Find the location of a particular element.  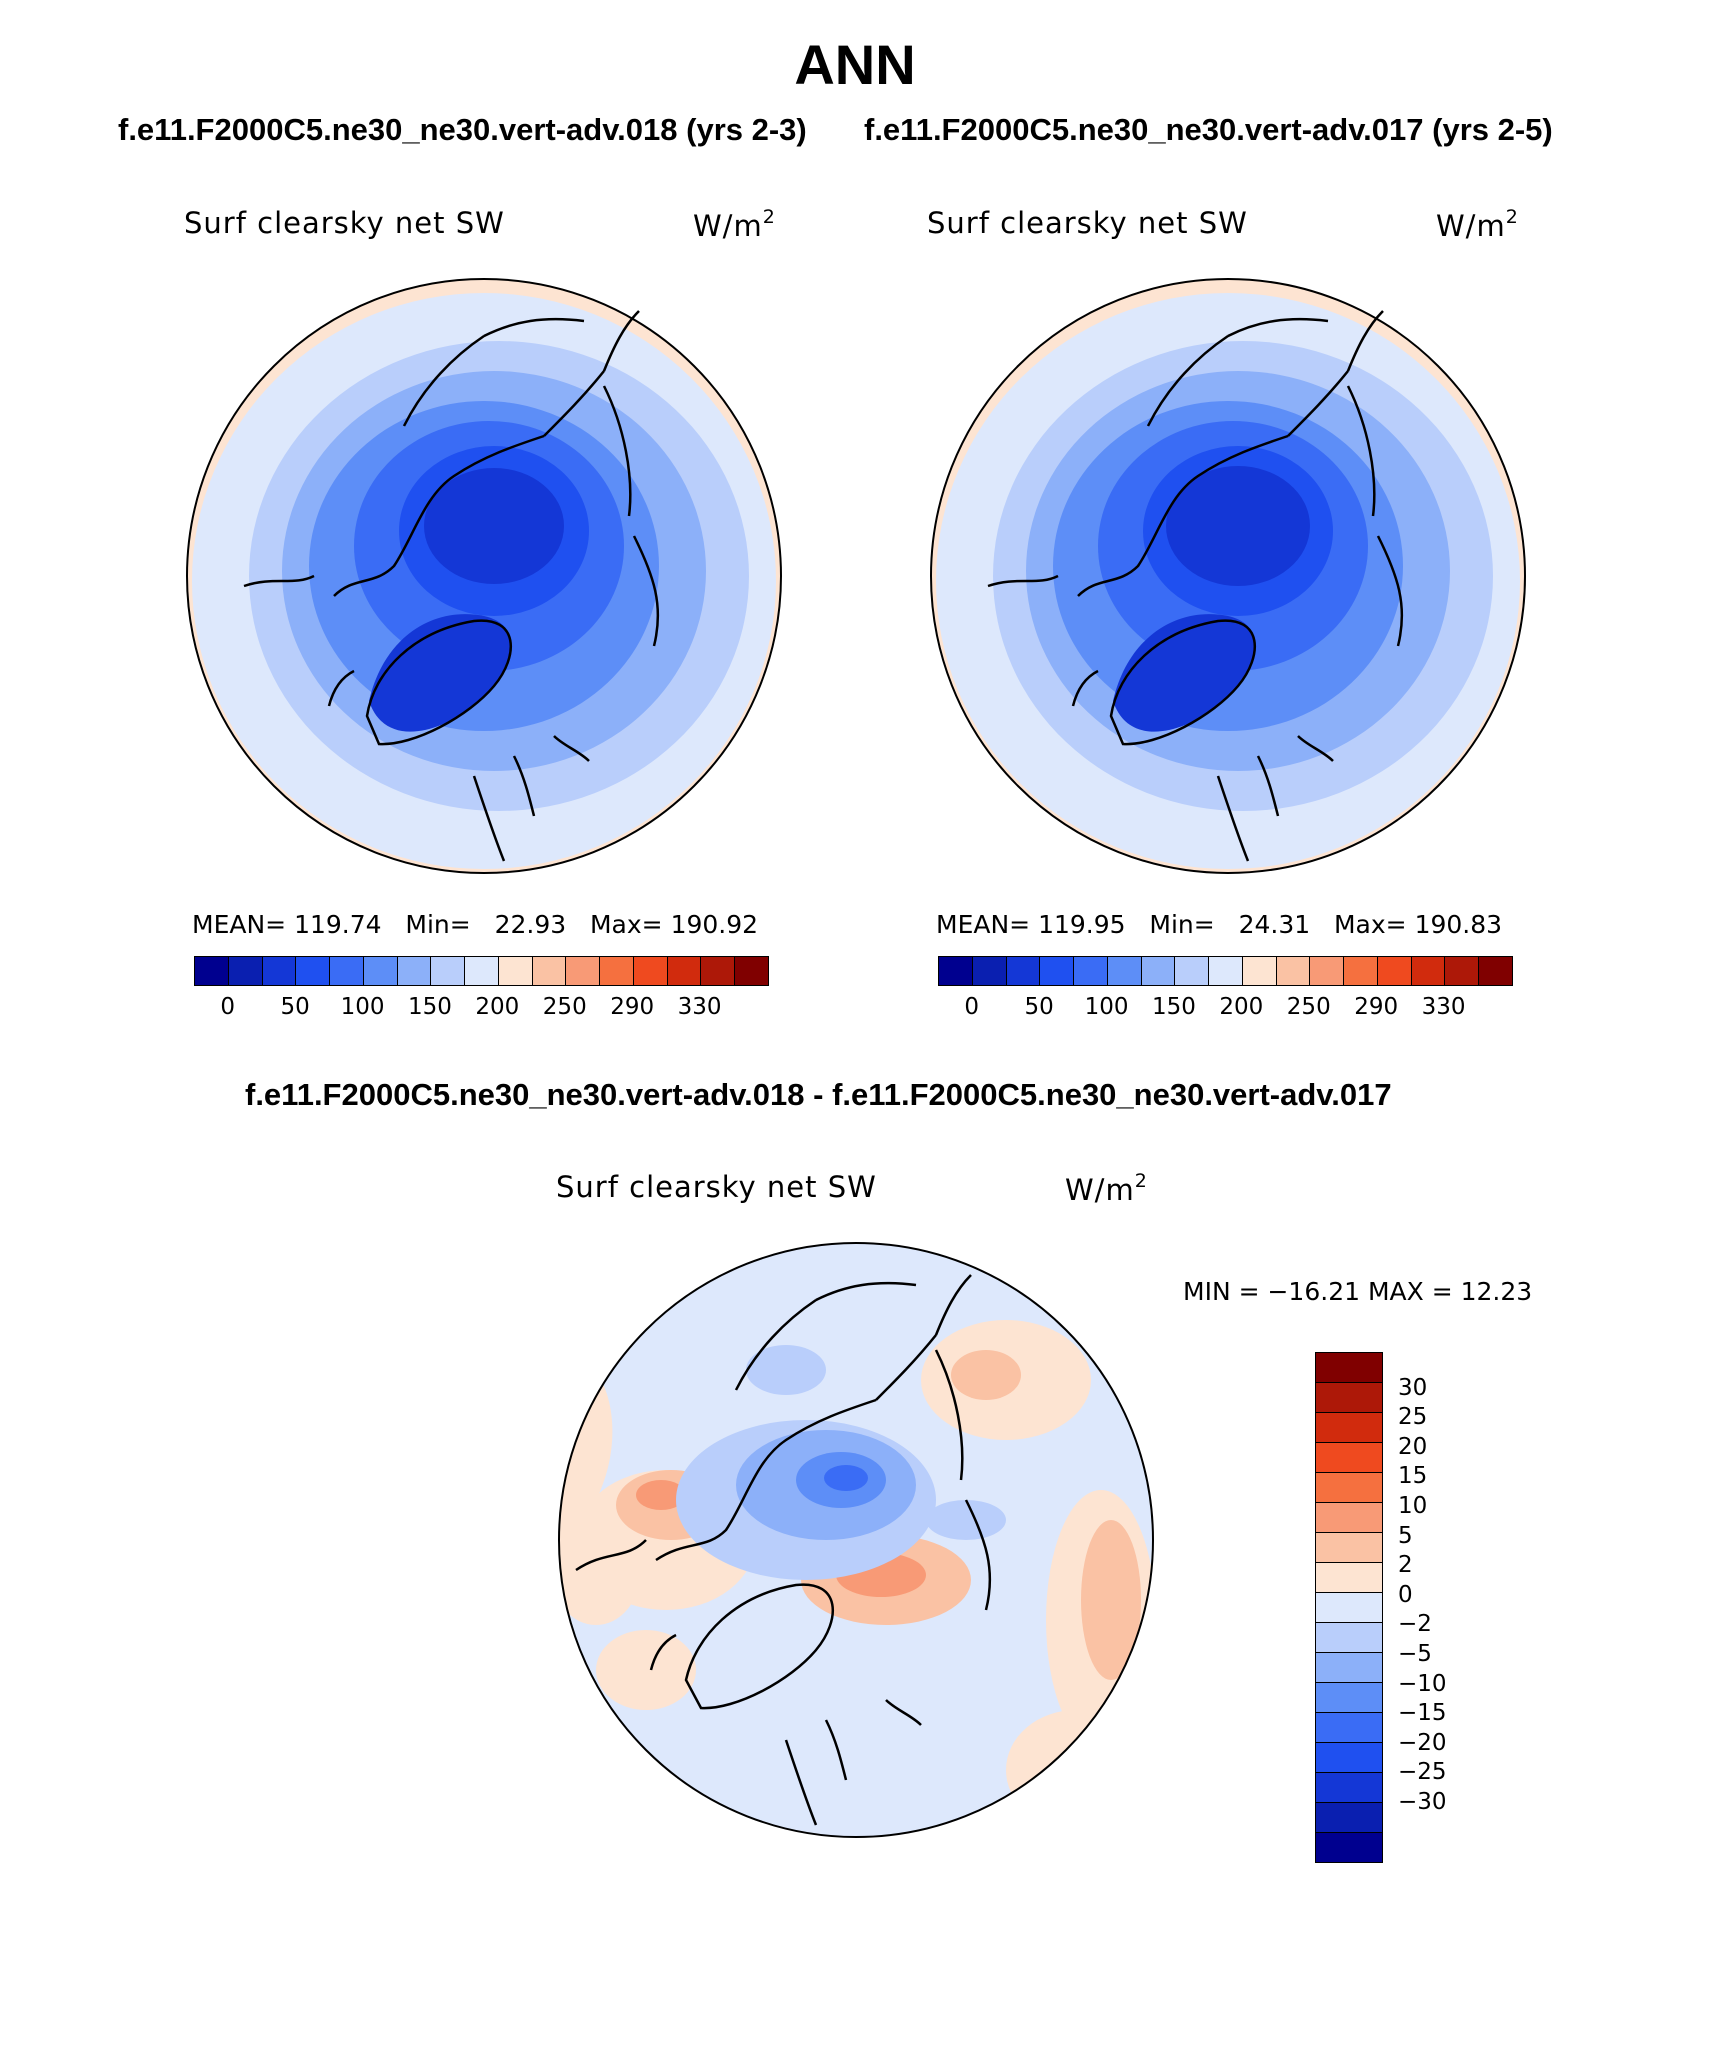

panel2-variable-label: Surf clearsky net SW is located at coordinates (1087, 223).